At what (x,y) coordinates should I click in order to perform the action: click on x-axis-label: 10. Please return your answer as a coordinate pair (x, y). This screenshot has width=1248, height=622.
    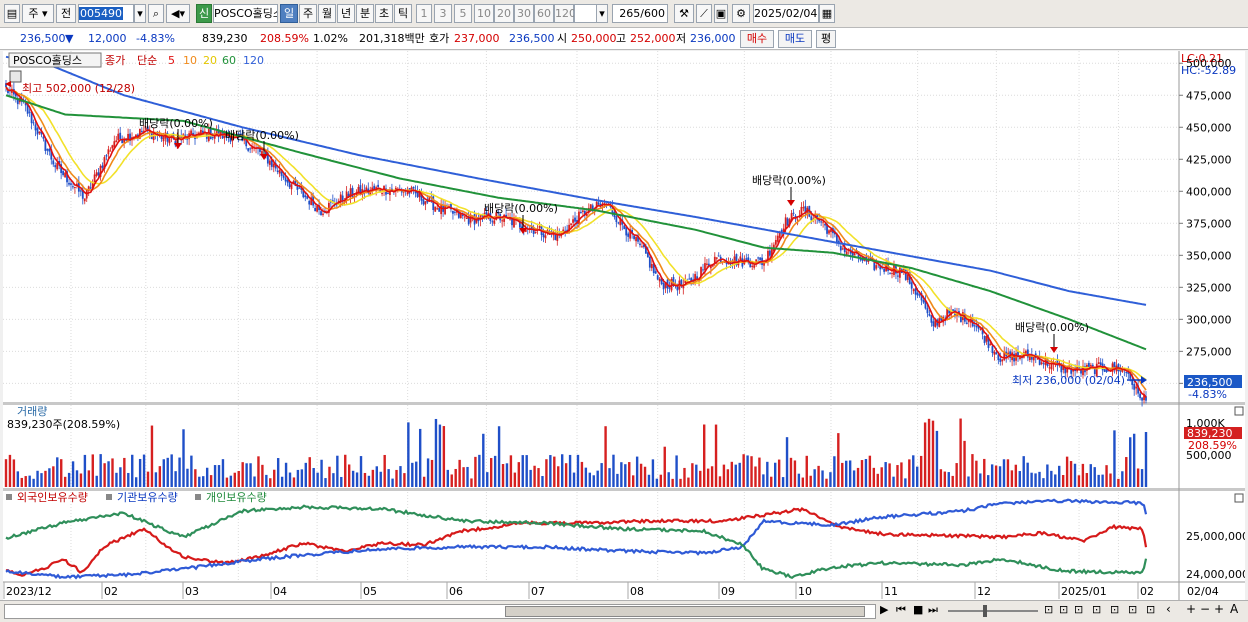
    Looking at the image, I should click on (805, 591).